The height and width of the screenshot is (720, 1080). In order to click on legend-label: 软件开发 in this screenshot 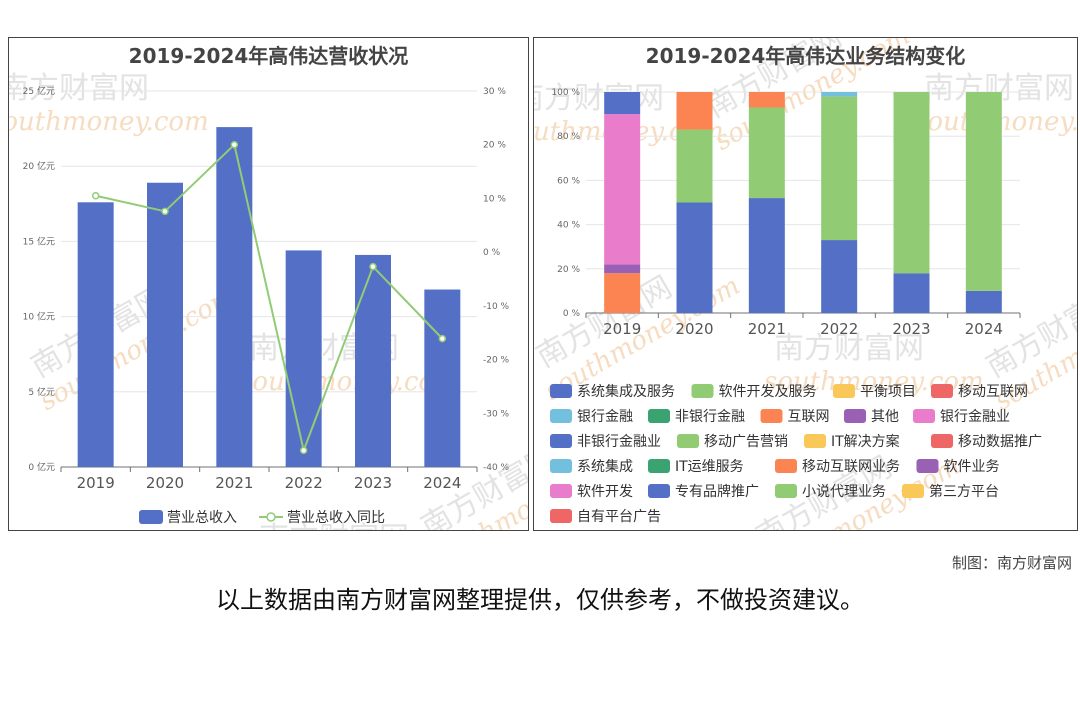, I will do `click(605, 492)`.